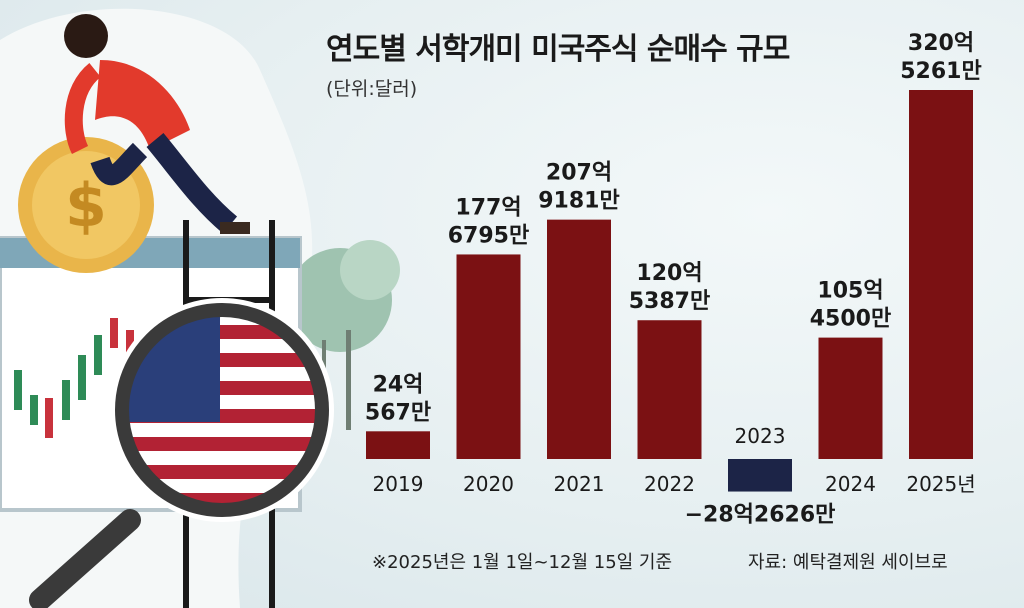 This screenshot has width=1024, height=608. Describe the element at coordinates (669, 484) in the screenshot. I see `category-label: 2022` at that location.